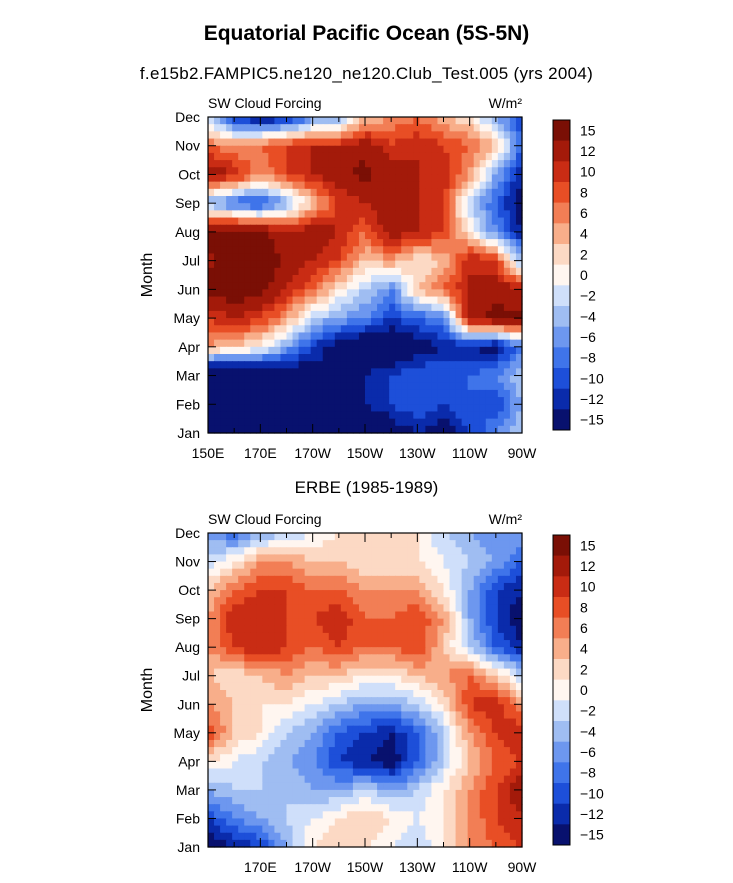  Describe the element at coordinates (584, 649) in the screenshot. I see `colorbar-label: 4` at that location.